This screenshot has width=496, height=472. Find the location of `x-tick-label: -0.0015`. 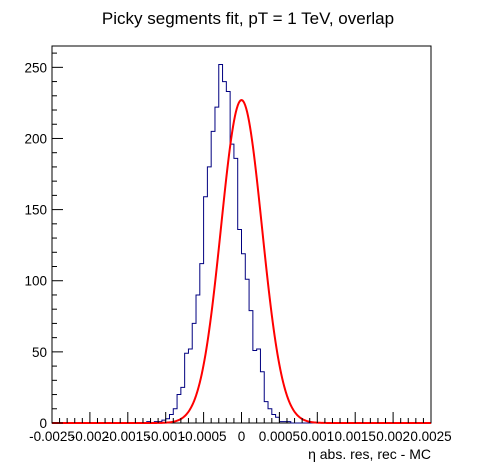

x-tick-label: -0.0015 is located at coordinates (128, 436).